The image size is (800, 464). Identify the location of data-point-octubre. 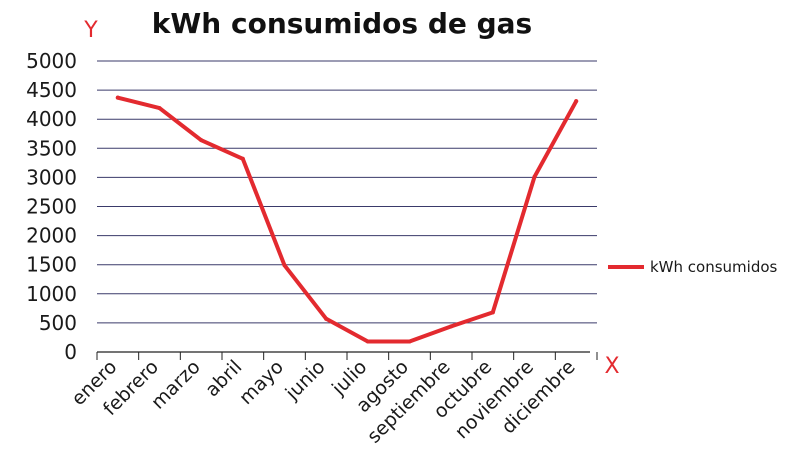
(492, 312).